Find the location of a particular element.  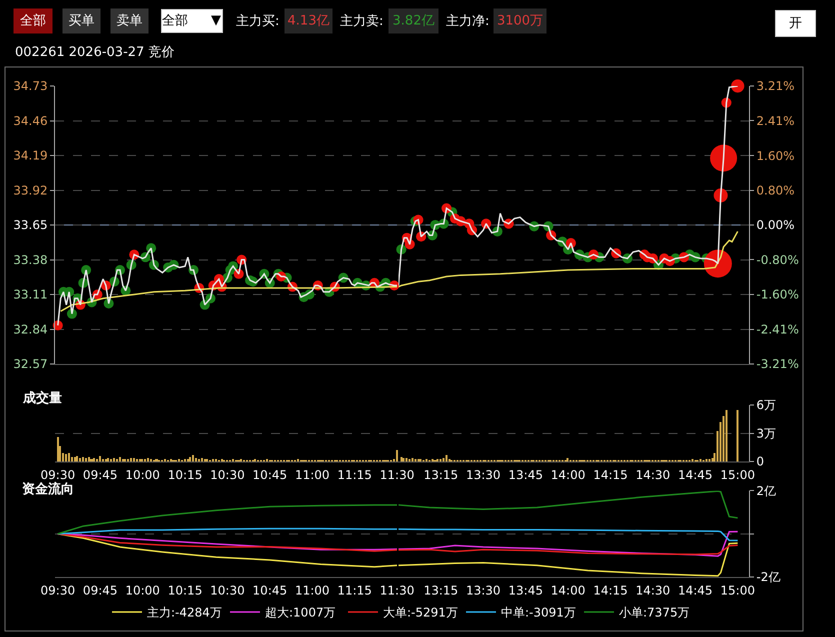

y2-tick-label: 0.80% is located at coordinates (775, 191).